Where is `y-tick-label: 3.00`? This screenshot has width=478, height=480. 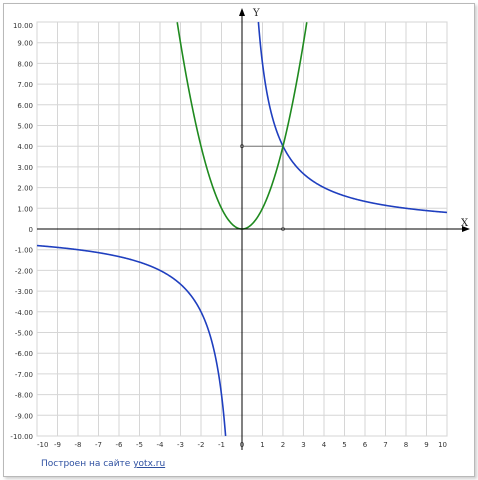 y-tick-label: 3.00 is located at coordinates (25, 168).